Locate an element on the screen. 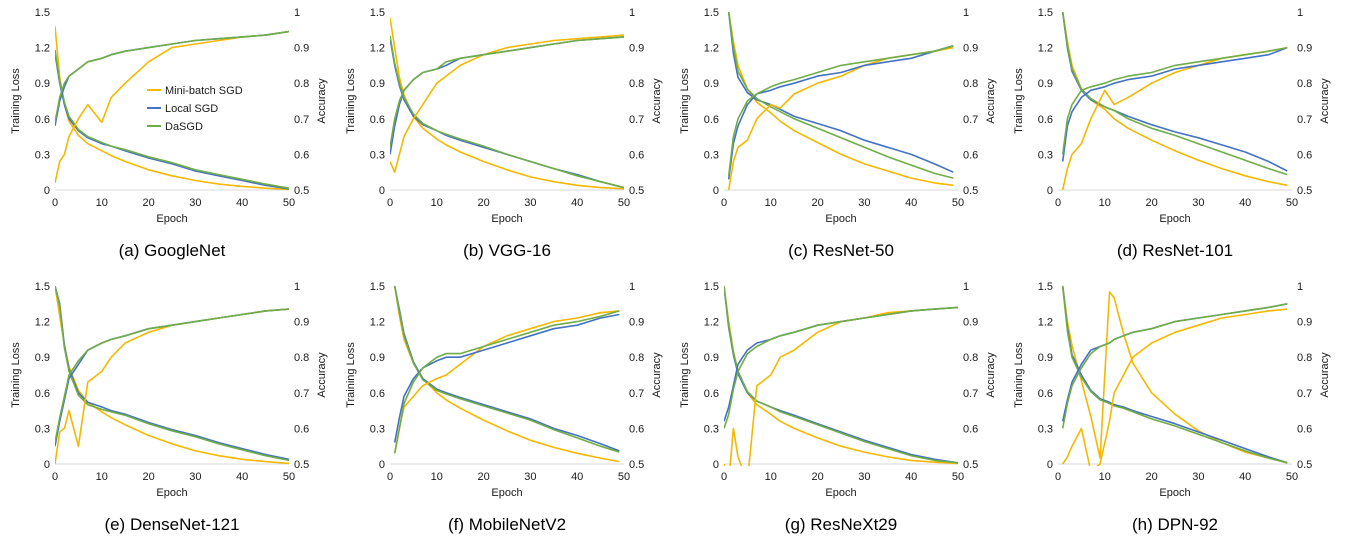 This screenshot has height=546, width=1364. y-tick-label: 0.3 is located at coordinates (377, 155).